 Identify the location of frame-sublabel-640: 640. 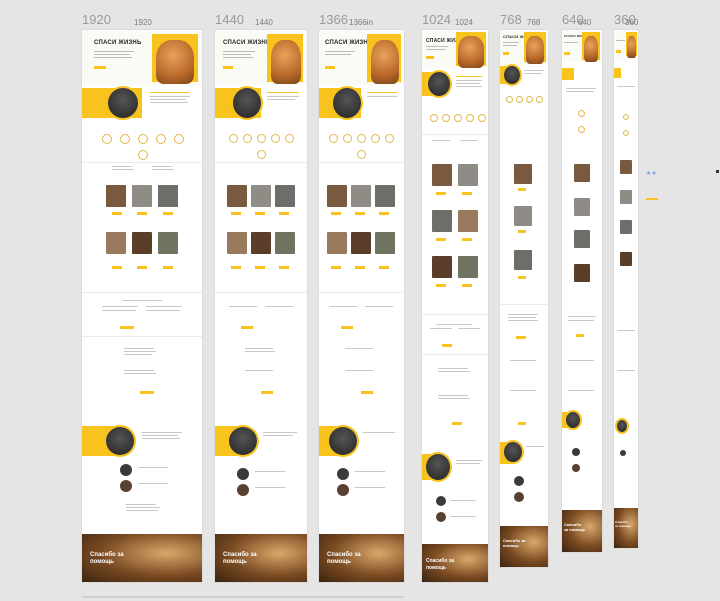
(585, 22).